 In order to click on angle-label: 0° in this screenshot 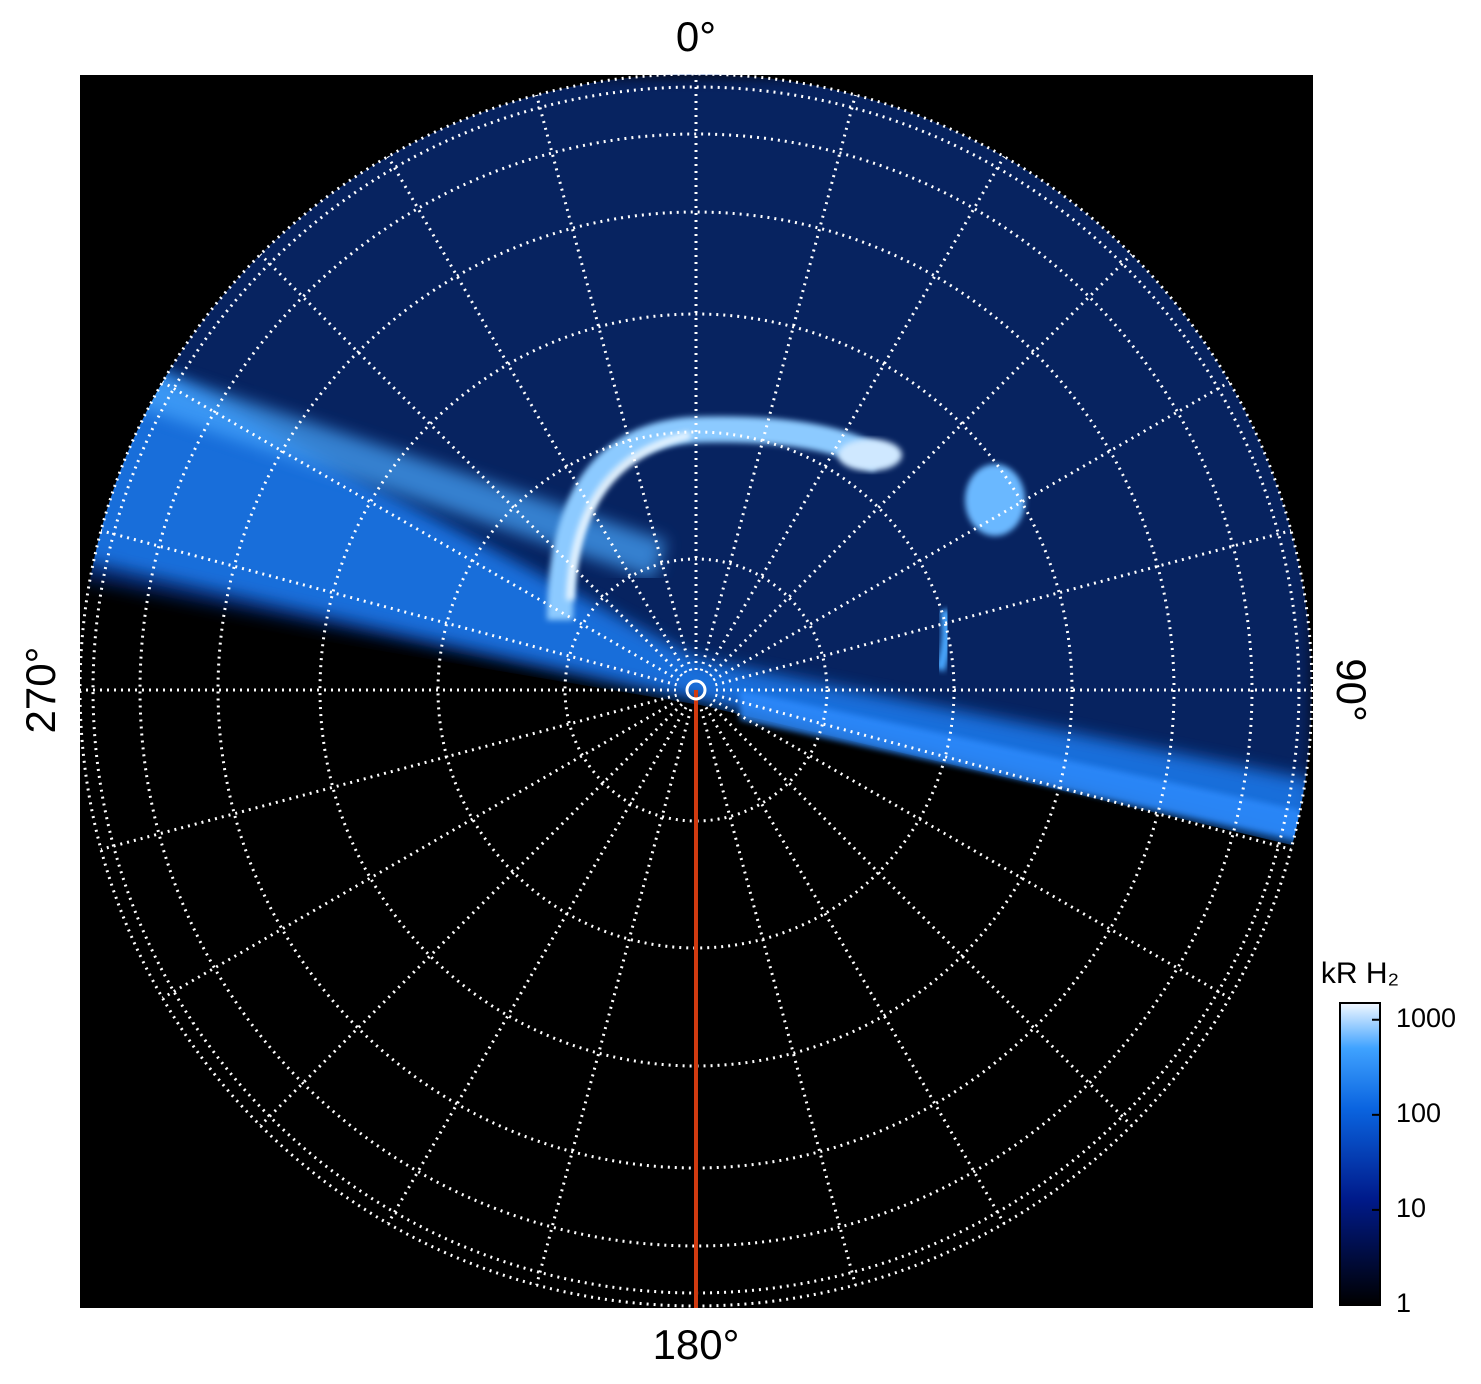, I will do `click(696, 36)`.